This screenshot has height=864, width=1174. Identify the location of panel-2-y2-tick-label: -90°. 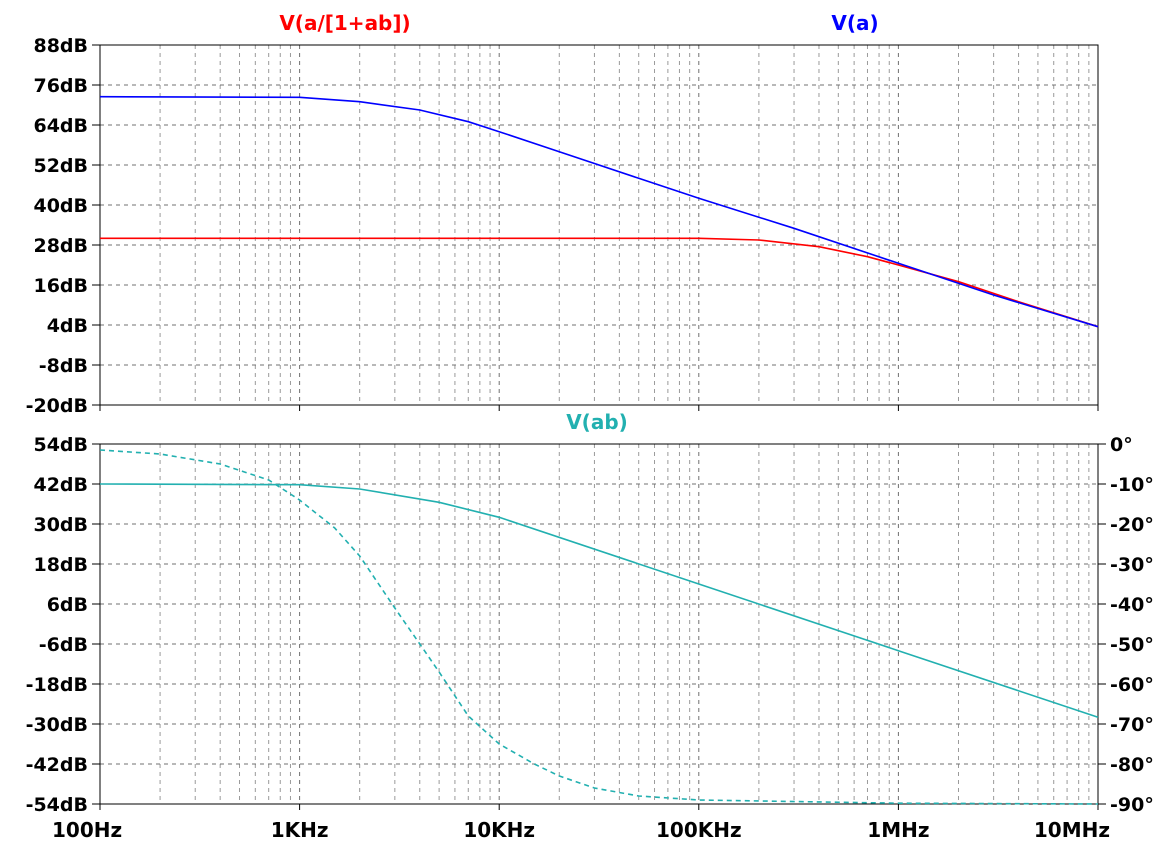
(1132, 805).